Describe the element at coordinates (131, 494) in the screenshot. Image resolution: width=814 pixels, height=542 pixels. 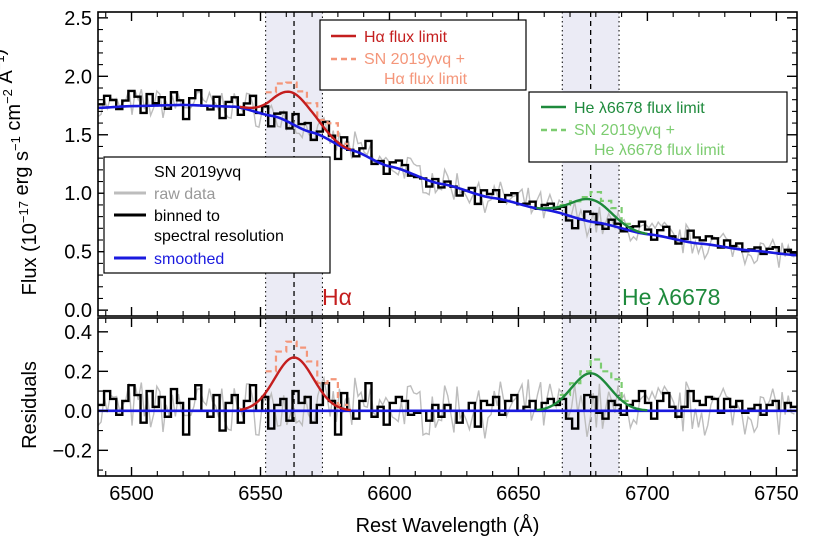
I see `x-tick-label: 6500` at that location.